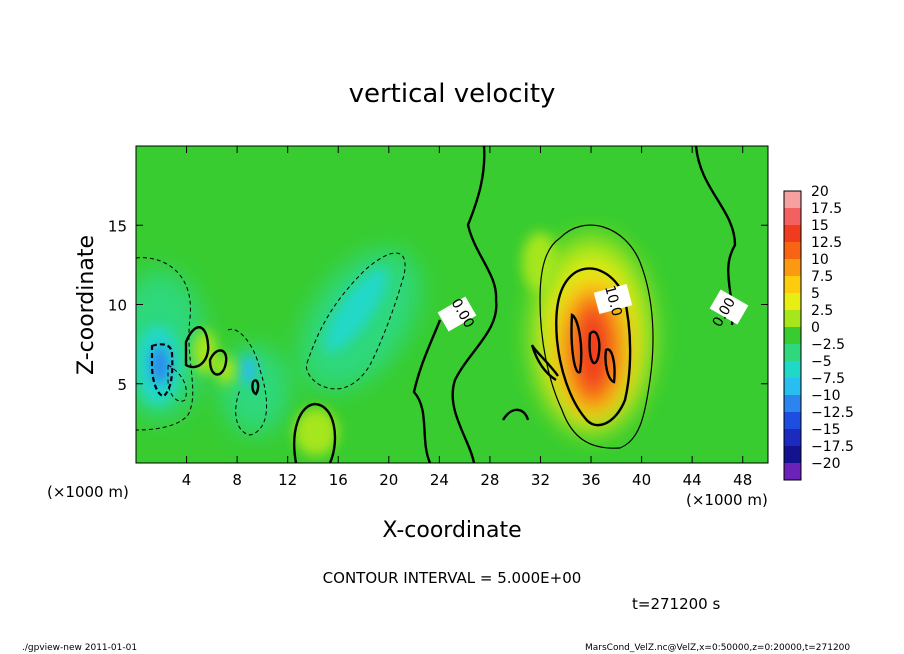 This screenshot has width=904, height=654. What do you see at coordinates (826, 396) in the screenshot?
I see `colorbar-label: −10` at bounding box center [826, 396].